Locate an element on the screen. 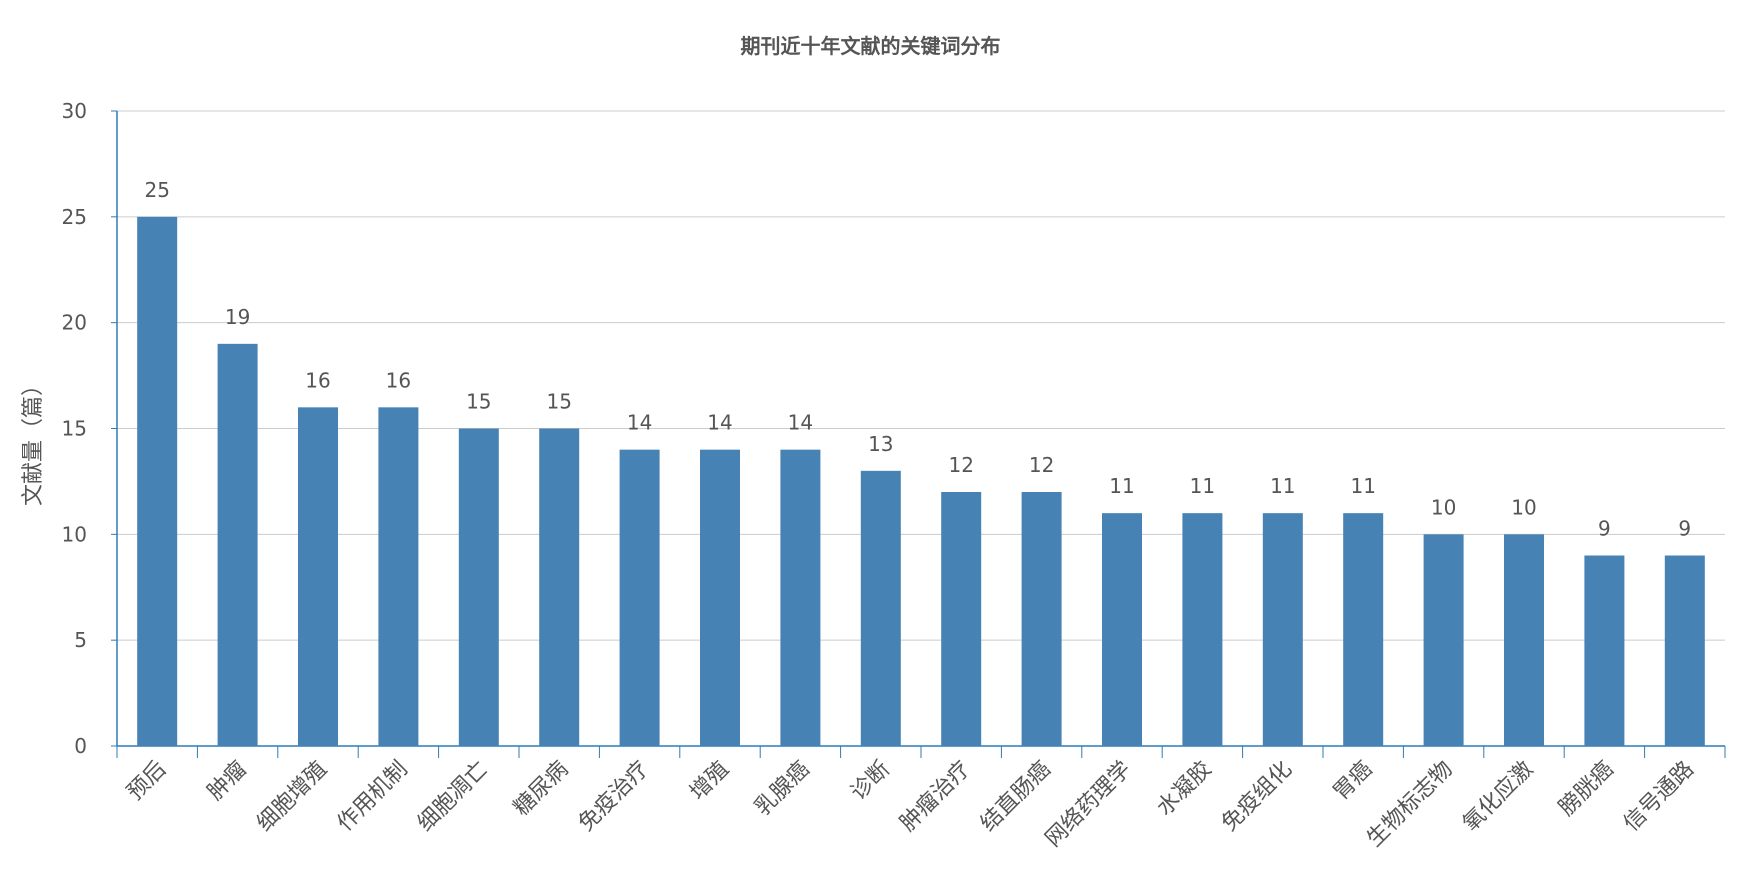 The width and height of the screenshot is (1741, 894). x-tick-label: 糖尿病 is located at coordinates (541, 789).